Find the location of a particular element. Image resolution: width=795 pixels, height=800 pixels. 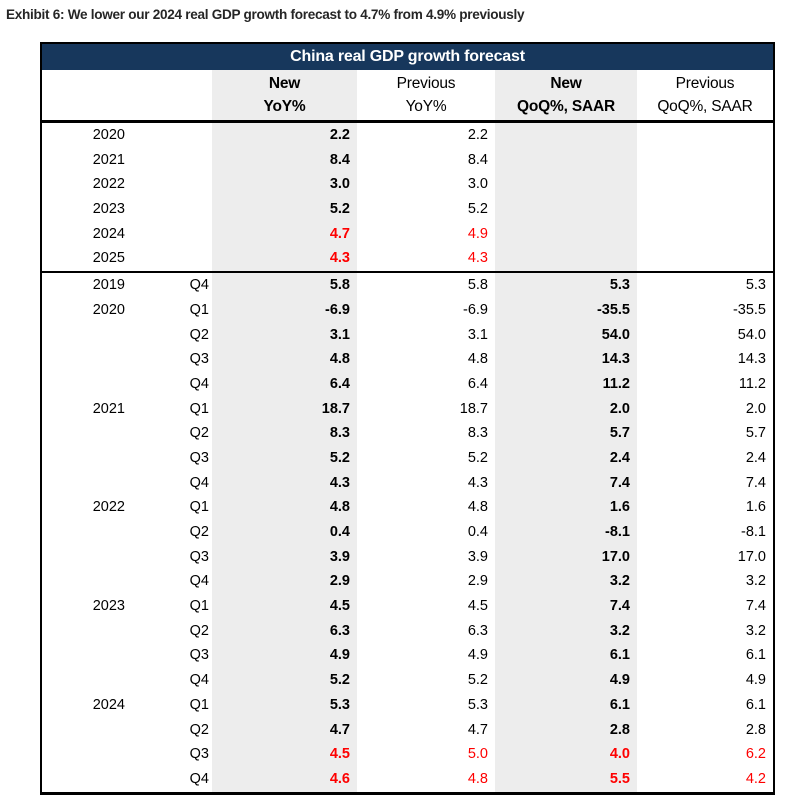

cell-new-yoy: 5.3 is located at coordinates (284, 705).